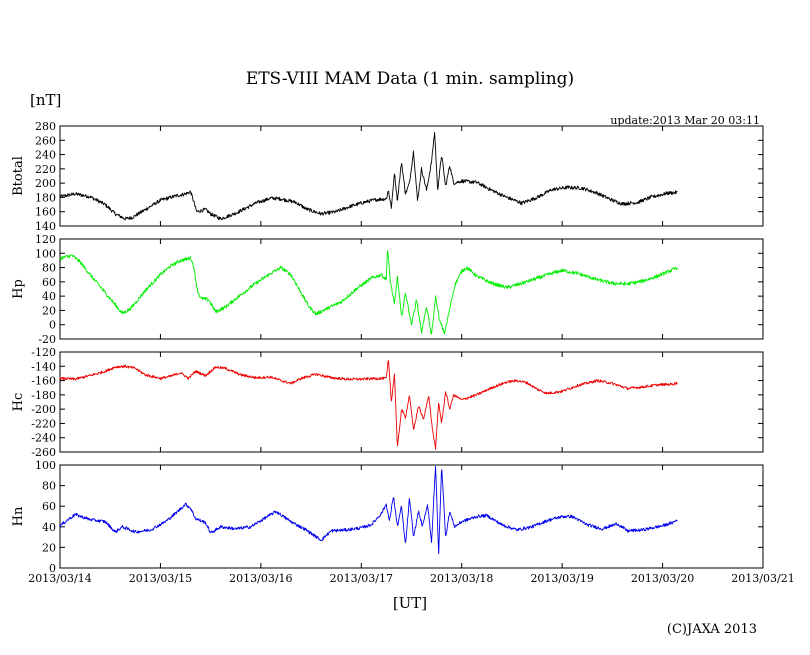 The width and height of the screenshot is (810, 655). What do you see at coordinates (43, 395) in the screenshot?
I see `y-tick-label: -180` at bounding box center [43, 395].